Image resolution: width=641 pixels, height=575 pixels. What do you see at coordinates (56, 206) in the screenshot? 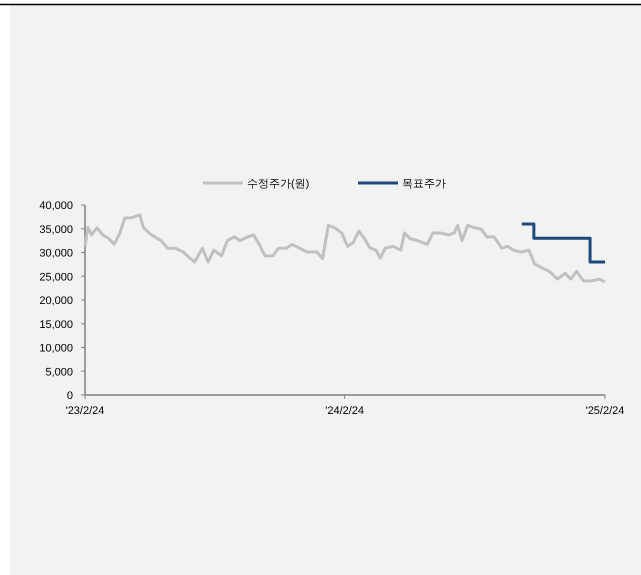
I see `y-tick-label: 40,000` at bounding box center [56, 206].